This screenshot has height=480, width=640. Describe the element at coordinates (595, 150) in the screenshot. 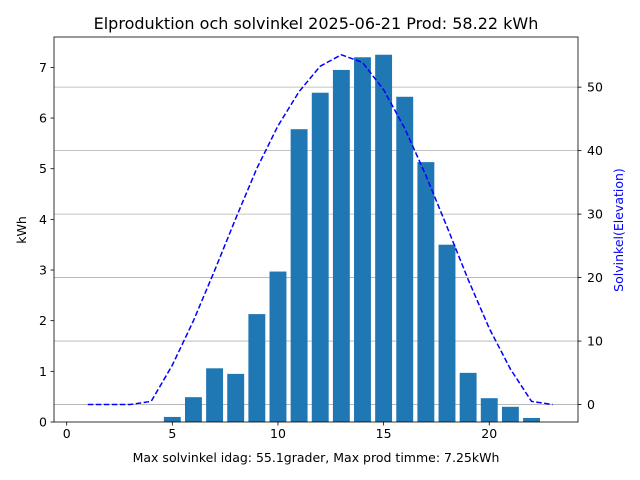

I see `y2-tick-label: 40` at that location.